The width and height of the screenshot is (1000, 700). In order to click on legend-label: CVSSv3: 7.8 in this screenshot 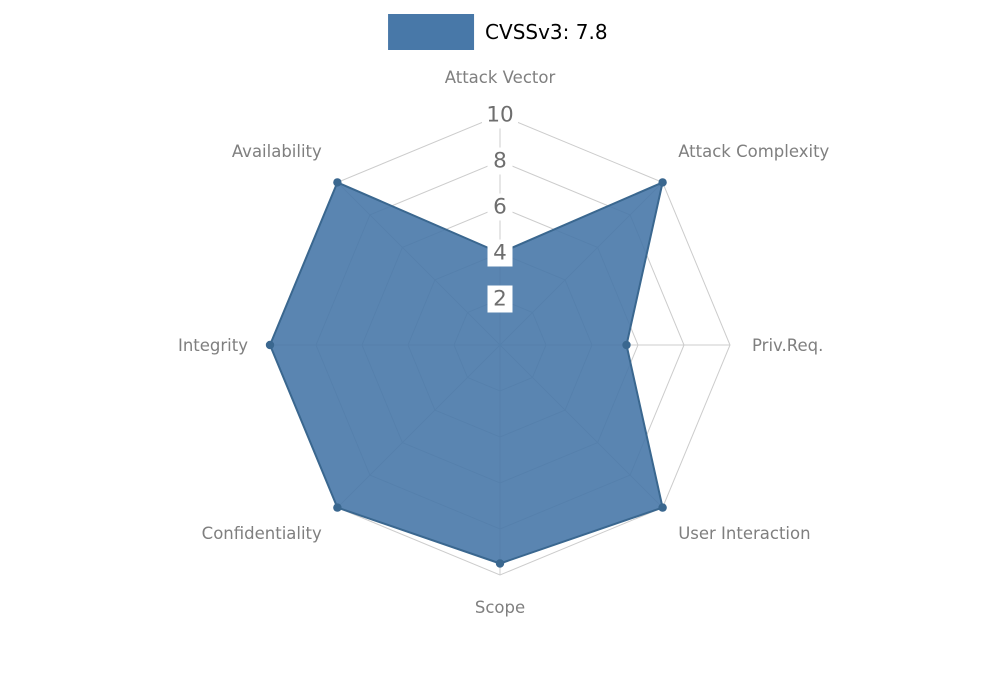, I will do `click(546, 32)`.